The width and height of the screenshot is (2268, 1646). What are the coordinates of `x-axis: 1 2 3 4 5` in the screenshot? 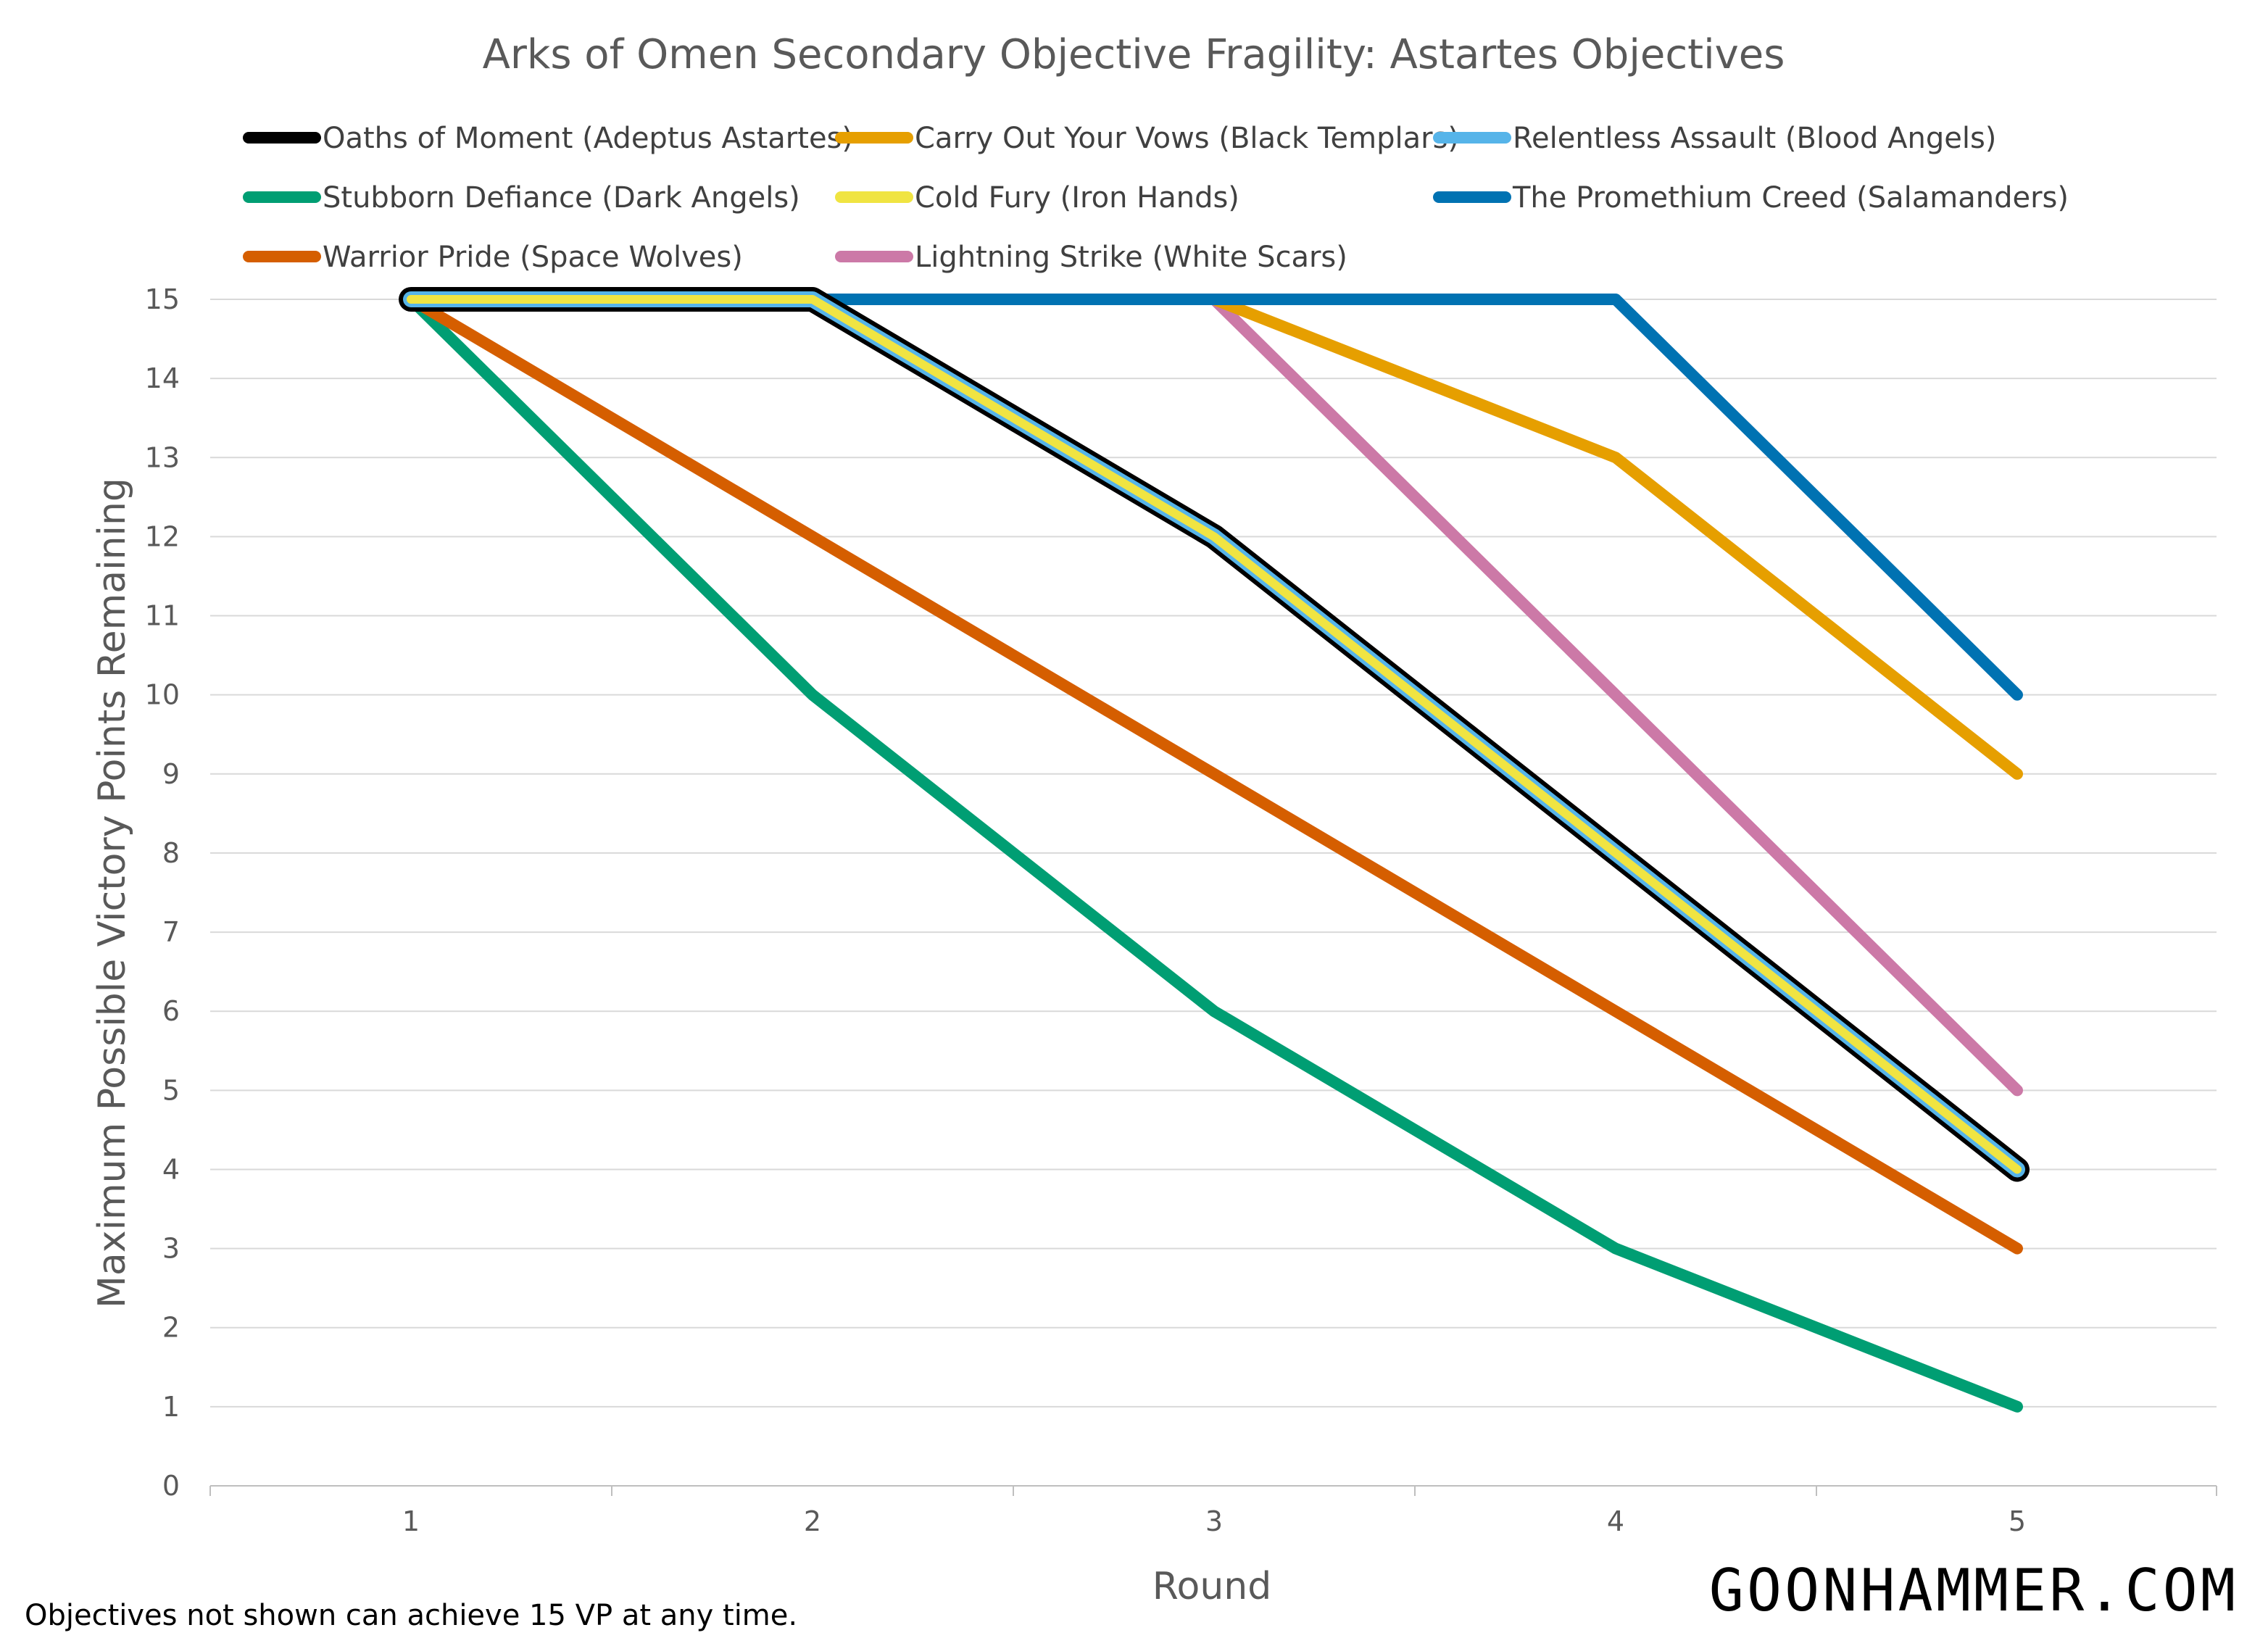 It's located at (1213, 1511).